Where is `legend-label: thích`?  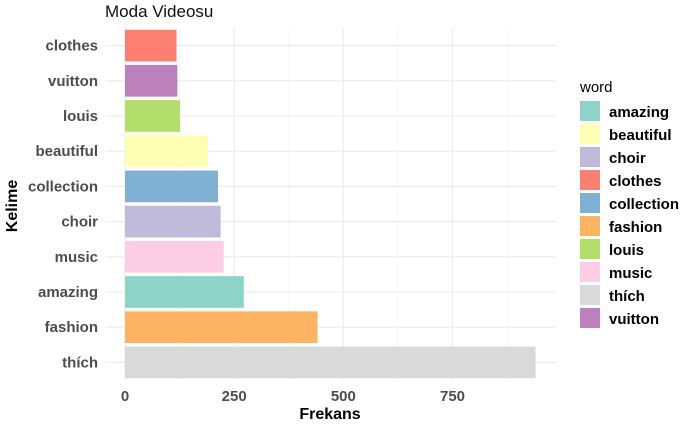
legend-label: thích is located at coordinates (627, 296).